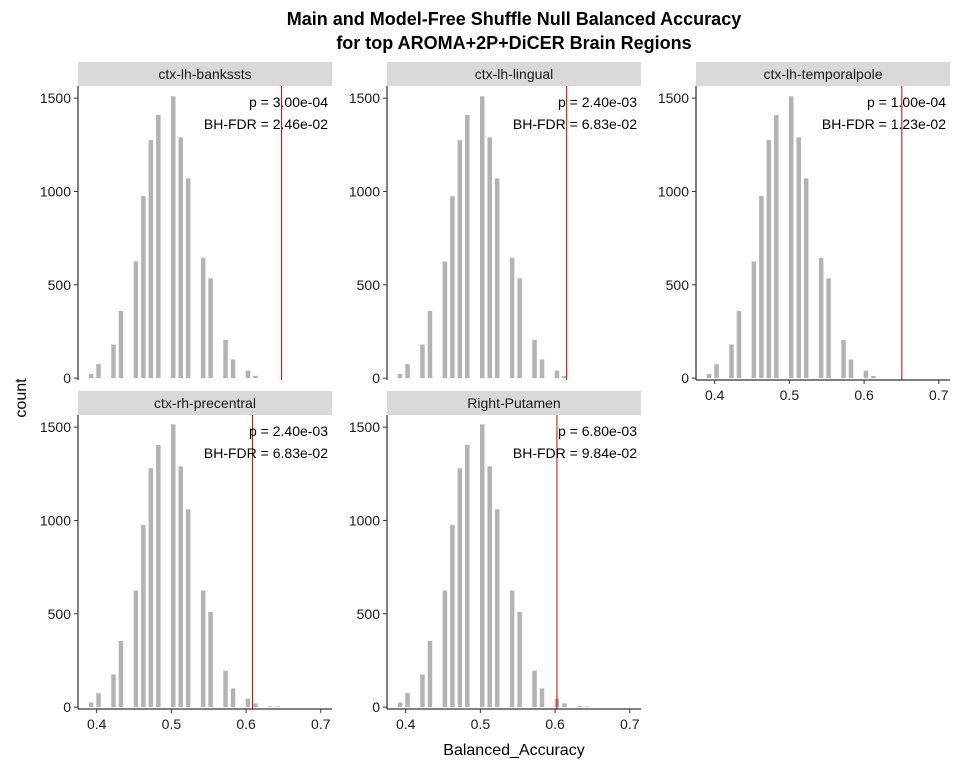 This screenshot has width=960, height=768. I want to click on facet-strip-label: ctx-lh-bankssts, so click(204, 74).